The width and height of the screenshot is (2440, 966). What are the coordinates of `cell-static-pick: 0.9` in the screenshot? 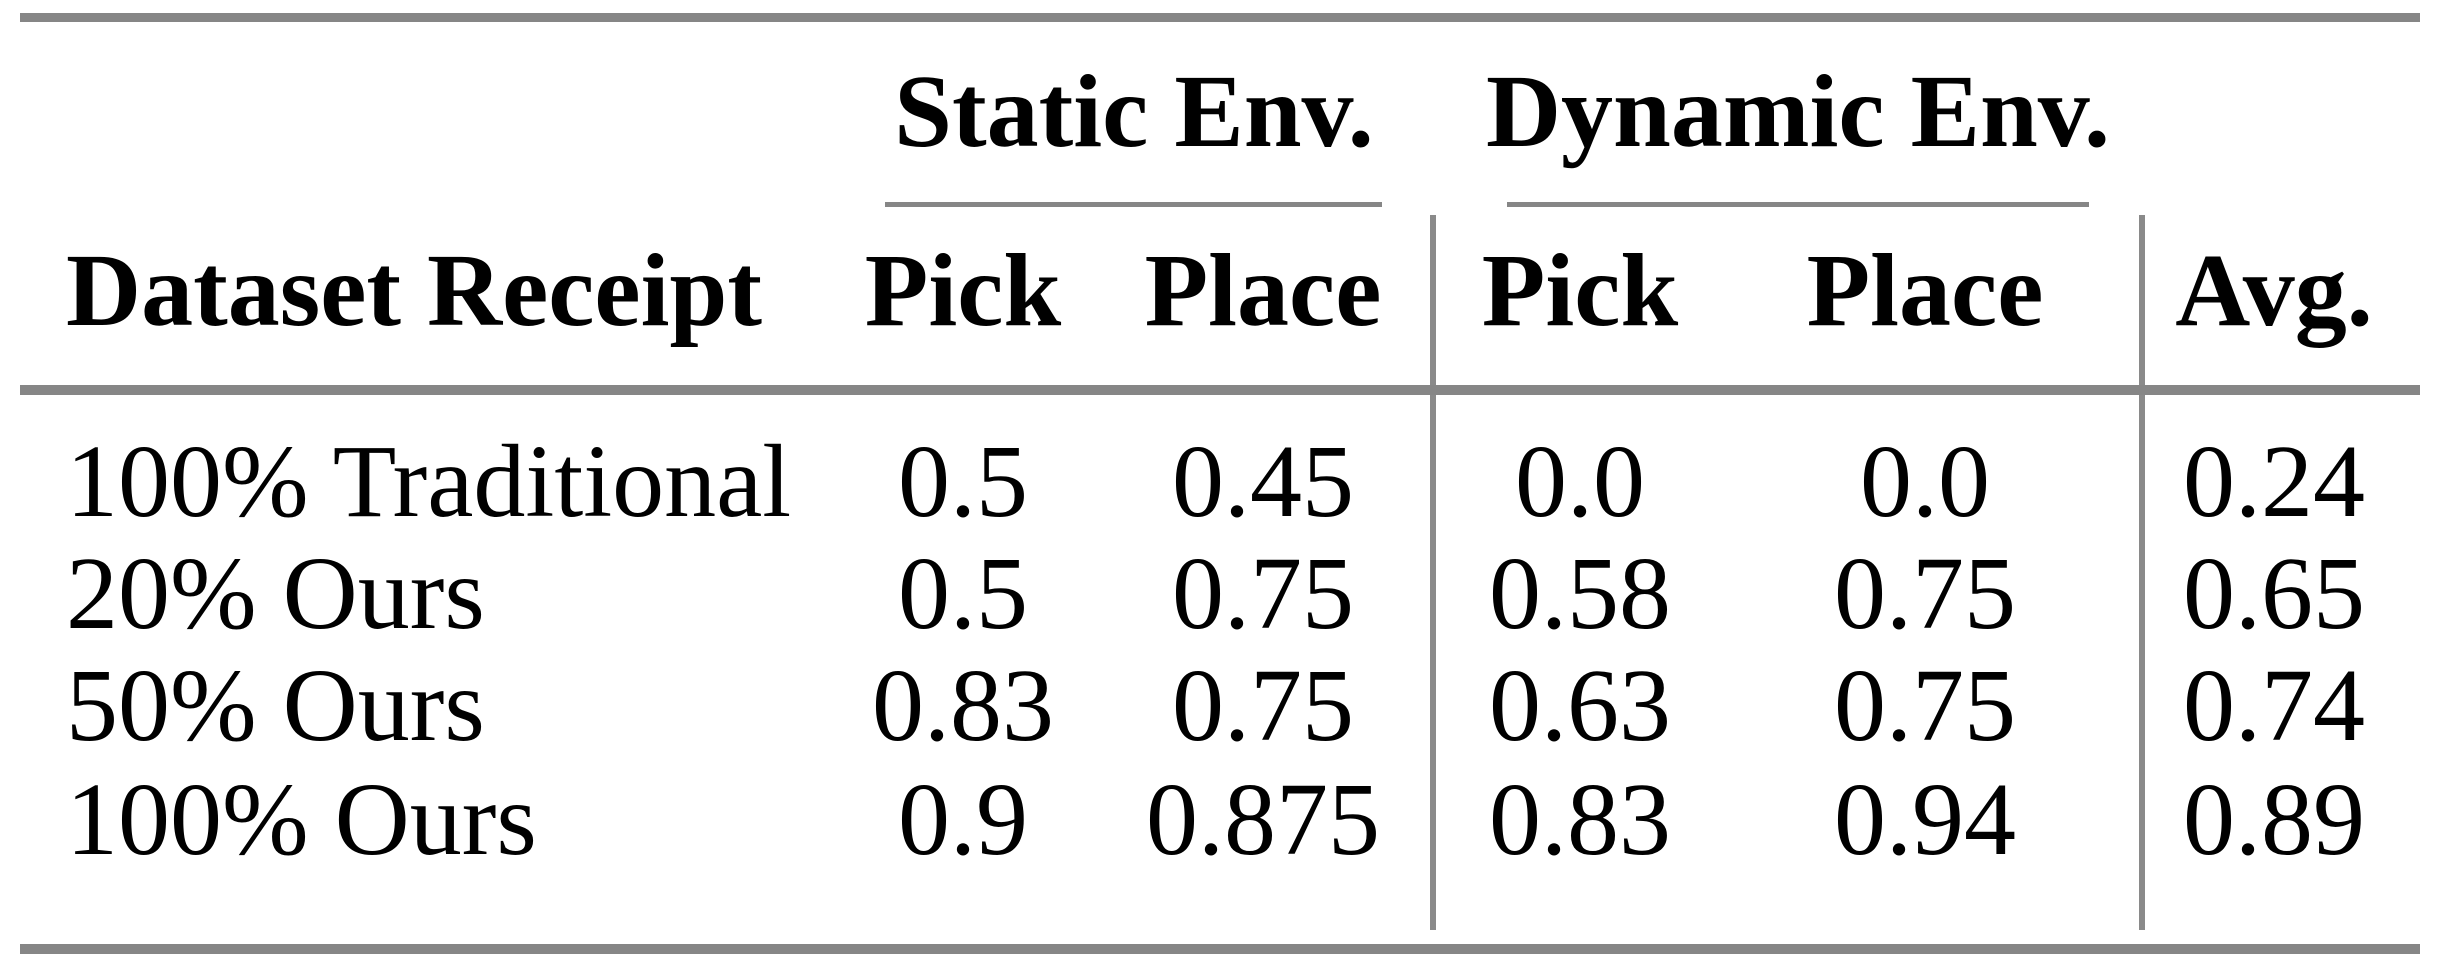 It's located at (963, 819).